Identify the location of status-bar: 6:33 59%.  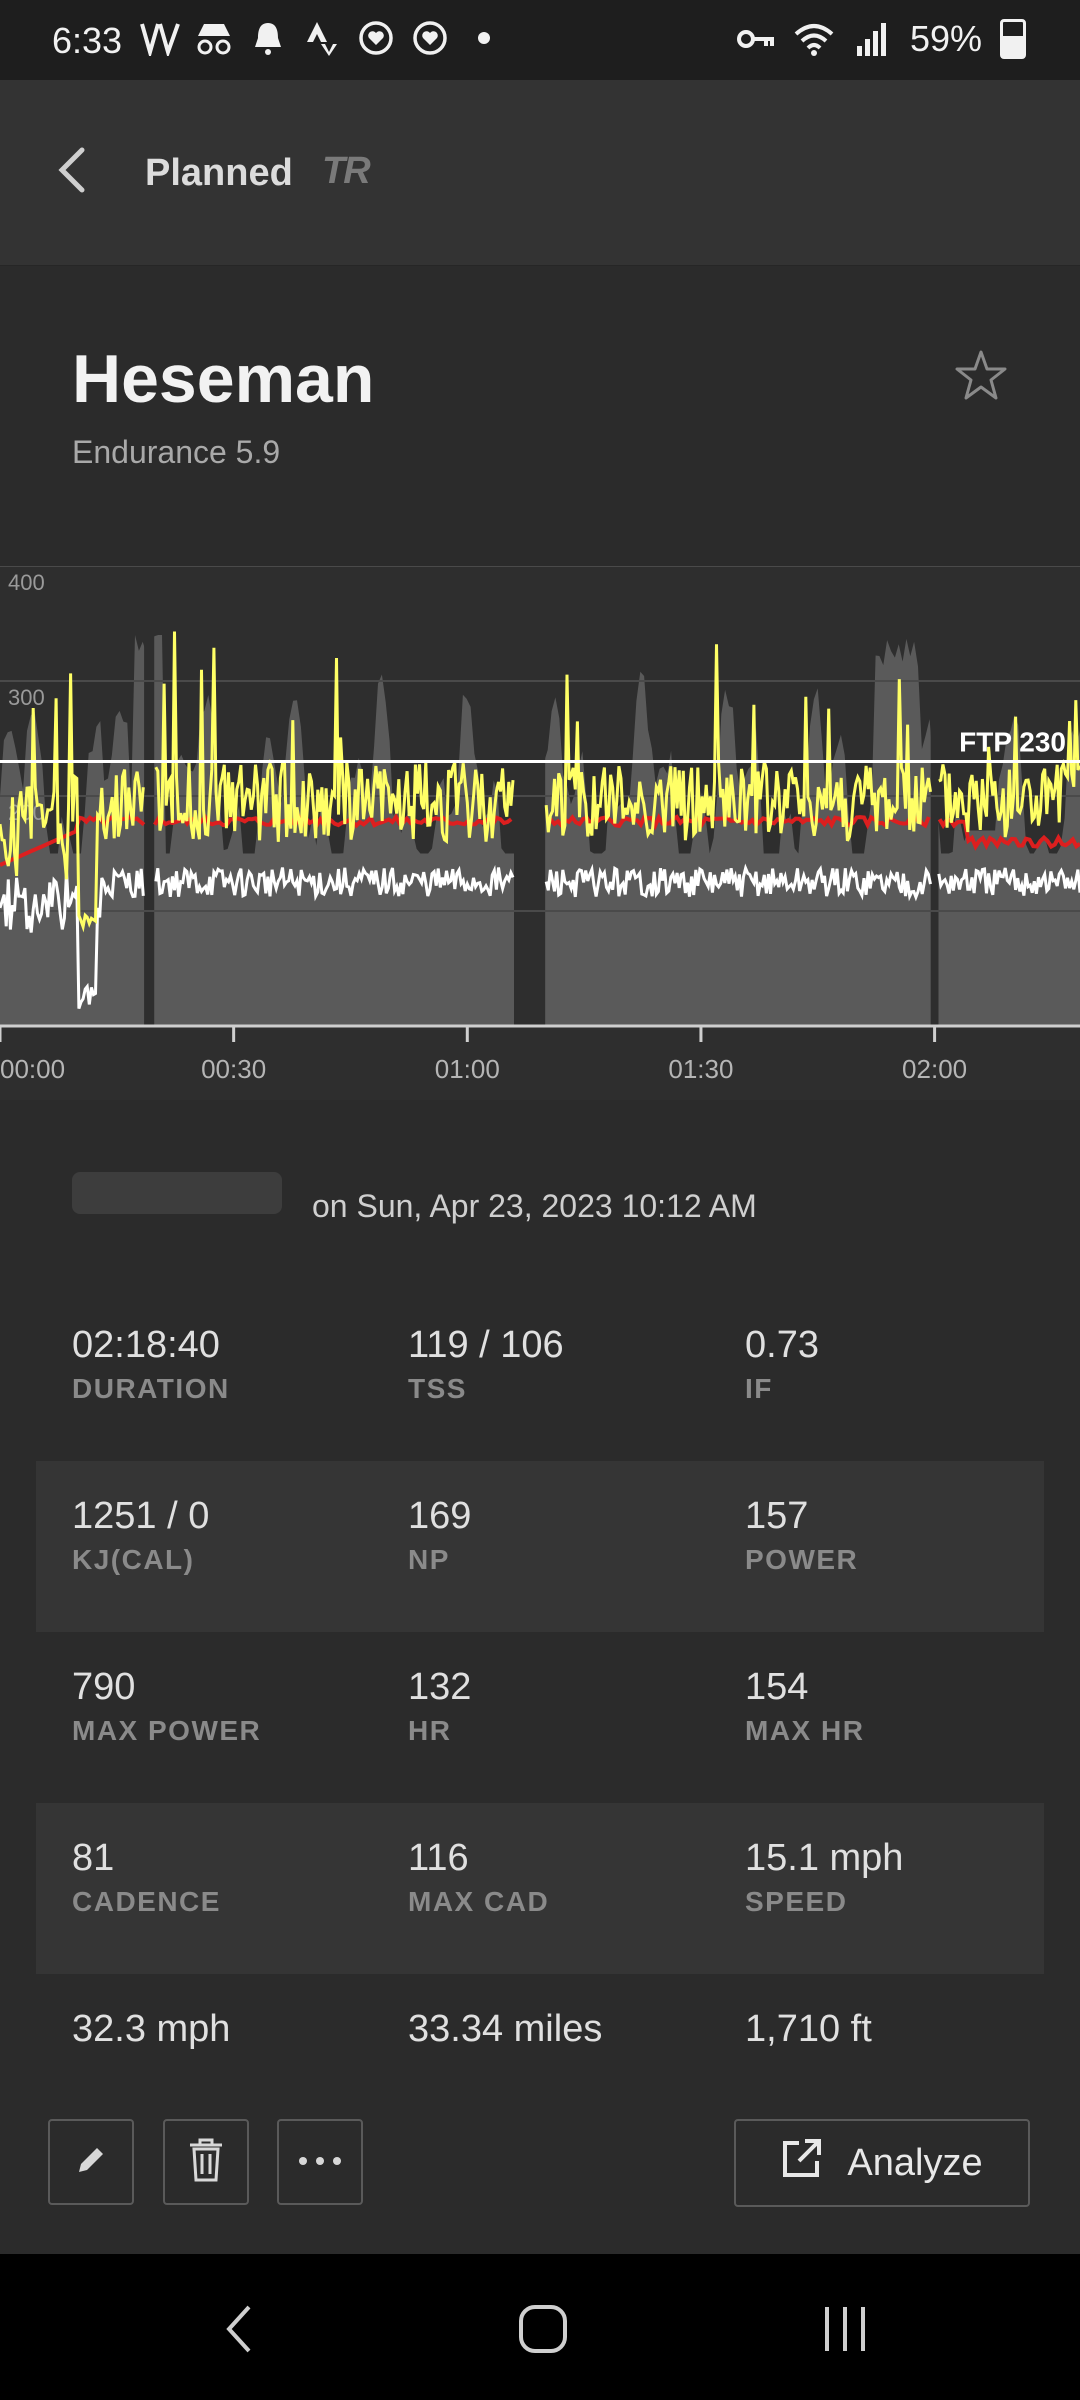
(540, 40).